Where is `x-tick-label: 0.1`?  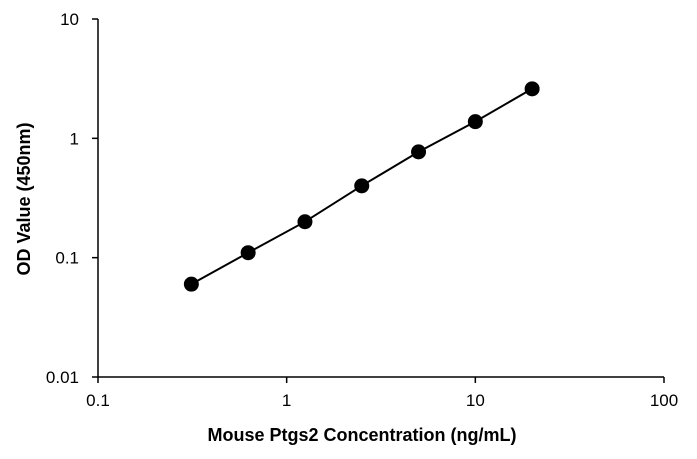 x-tick-label: 0.1 is located at coordinates (98, 400).